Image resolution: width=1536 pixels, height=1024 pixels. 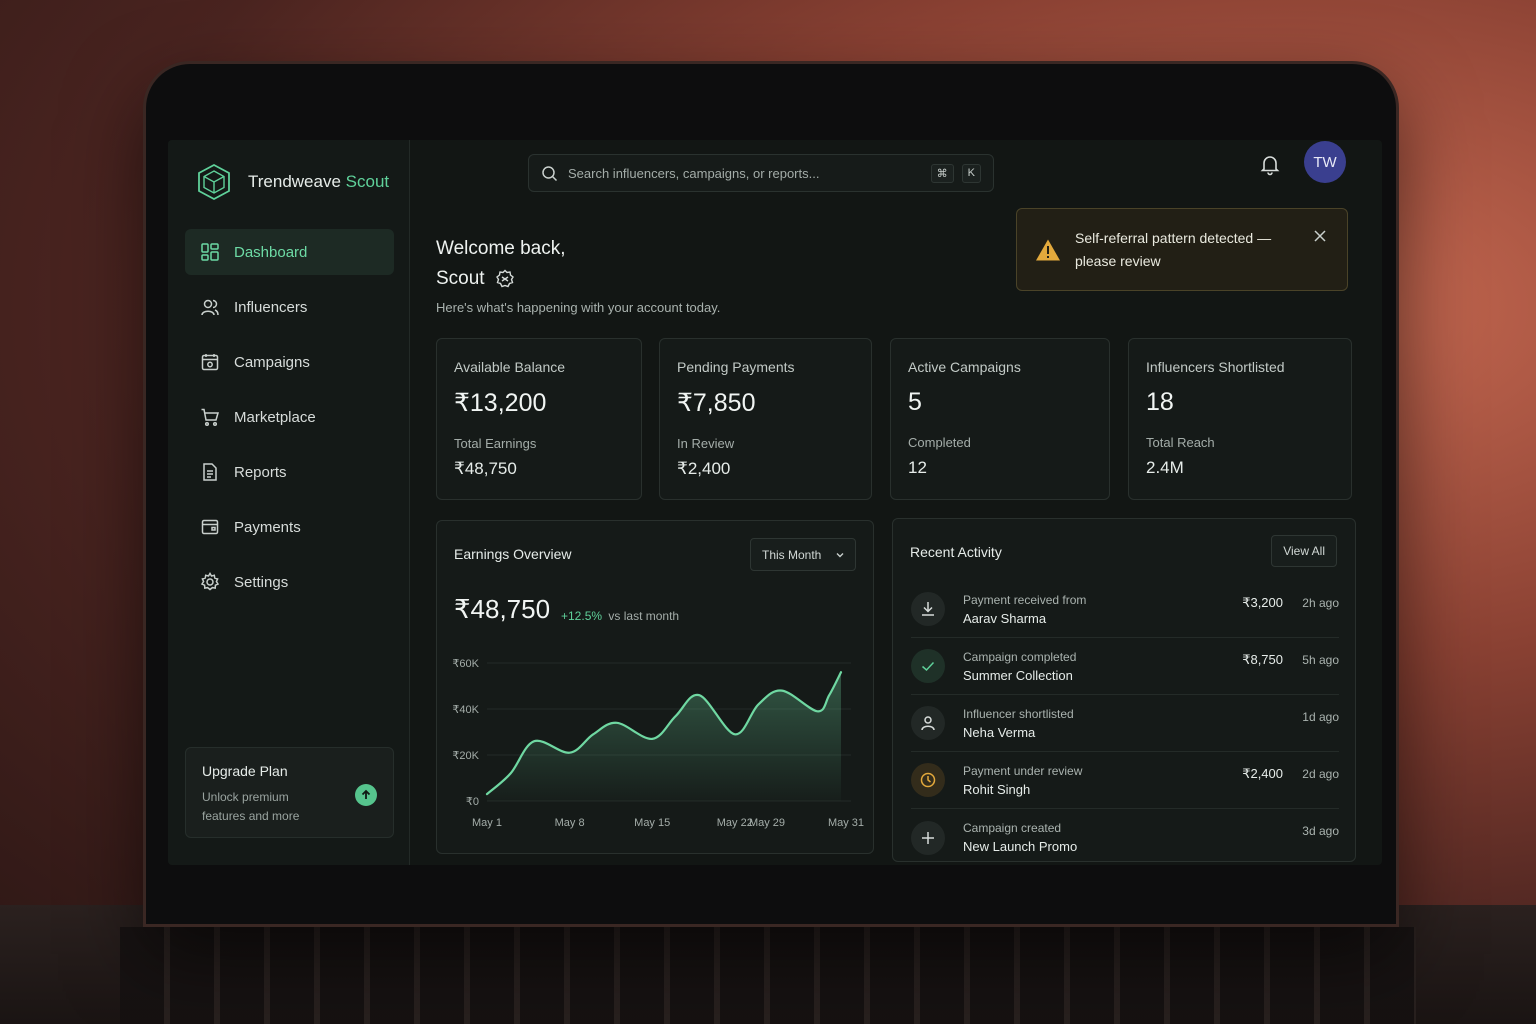 I want to click on stat-sub-value: 2.4M, so click(x=1165, y=467).